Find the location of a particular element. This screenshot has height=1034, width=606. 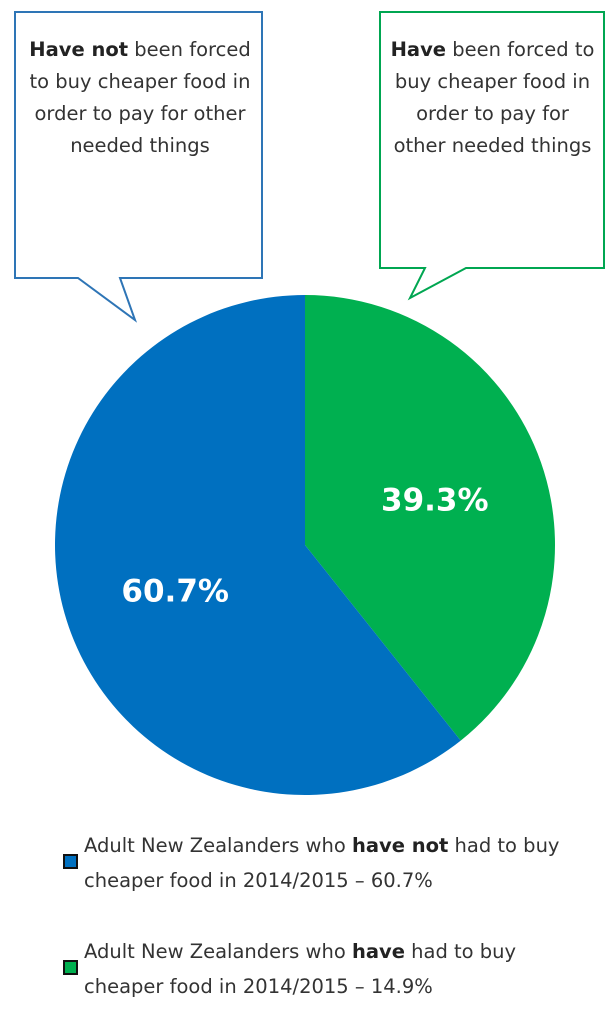

callout-right-box is located at coordinates (492, 156).